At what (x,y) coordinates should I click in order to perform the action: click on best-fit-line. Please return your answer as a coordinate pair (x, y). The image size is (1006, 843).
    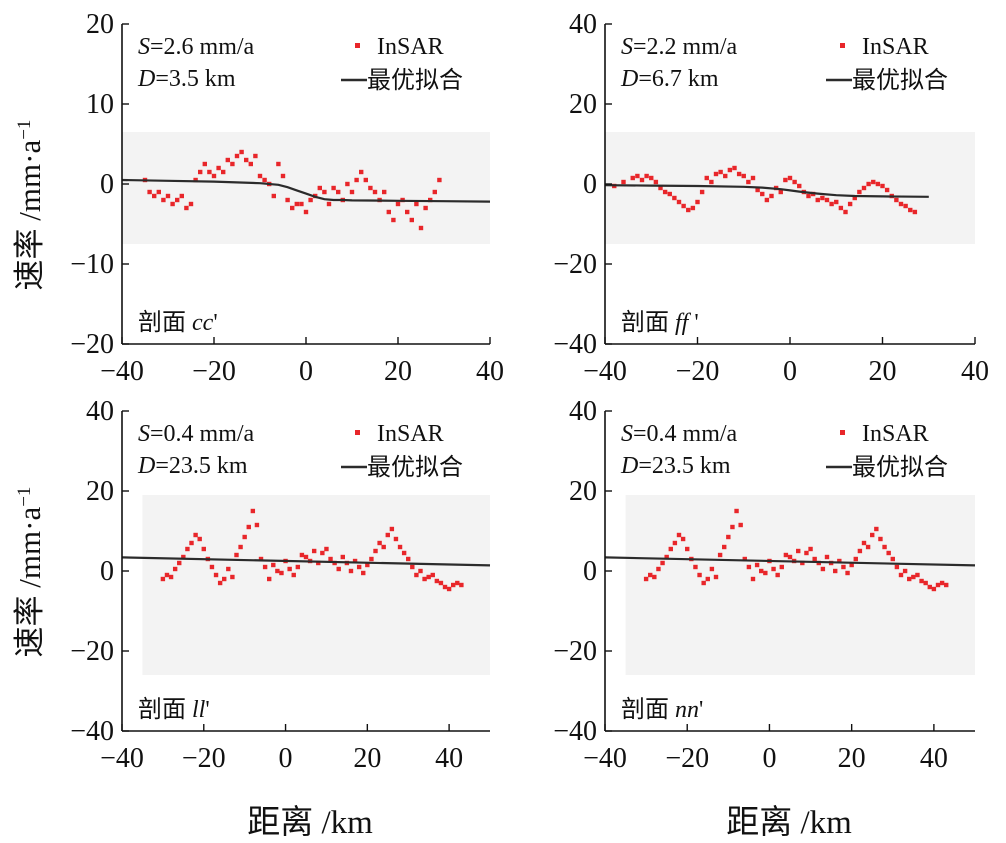
    Looking at the image, I should click on (306, 561).